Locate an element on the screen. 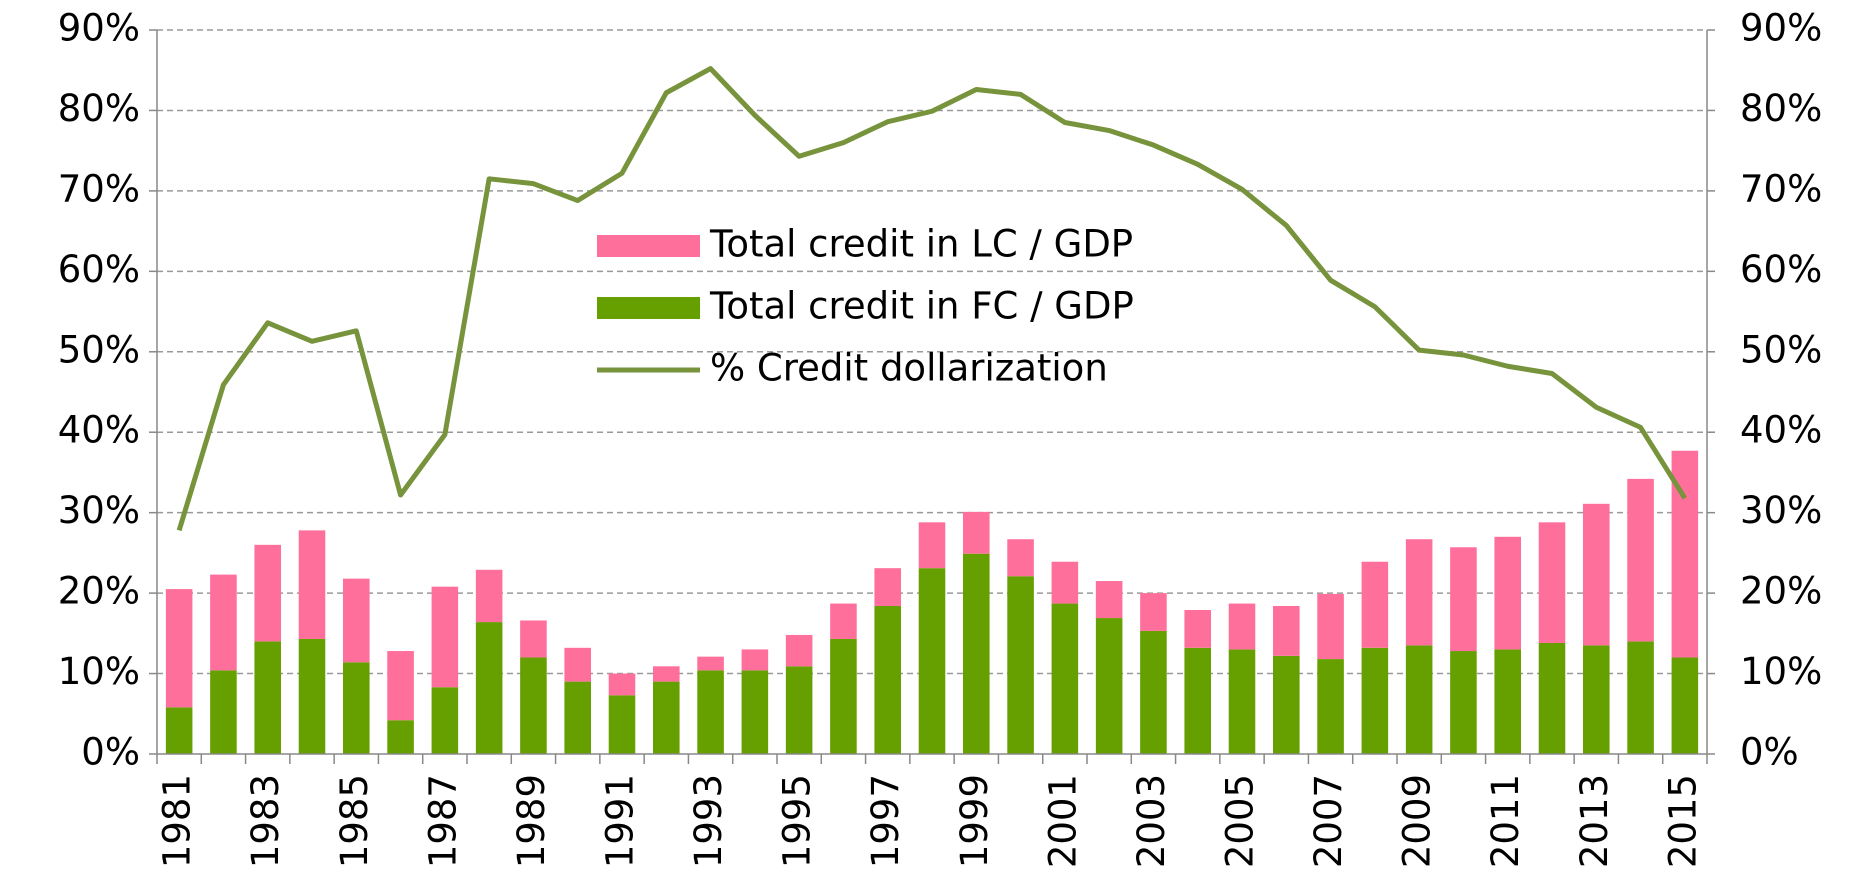 Image resolution: width=1855 pixels, height=869 pixels. y2-tick-label: 80% is located at coordinates (1781, 108).